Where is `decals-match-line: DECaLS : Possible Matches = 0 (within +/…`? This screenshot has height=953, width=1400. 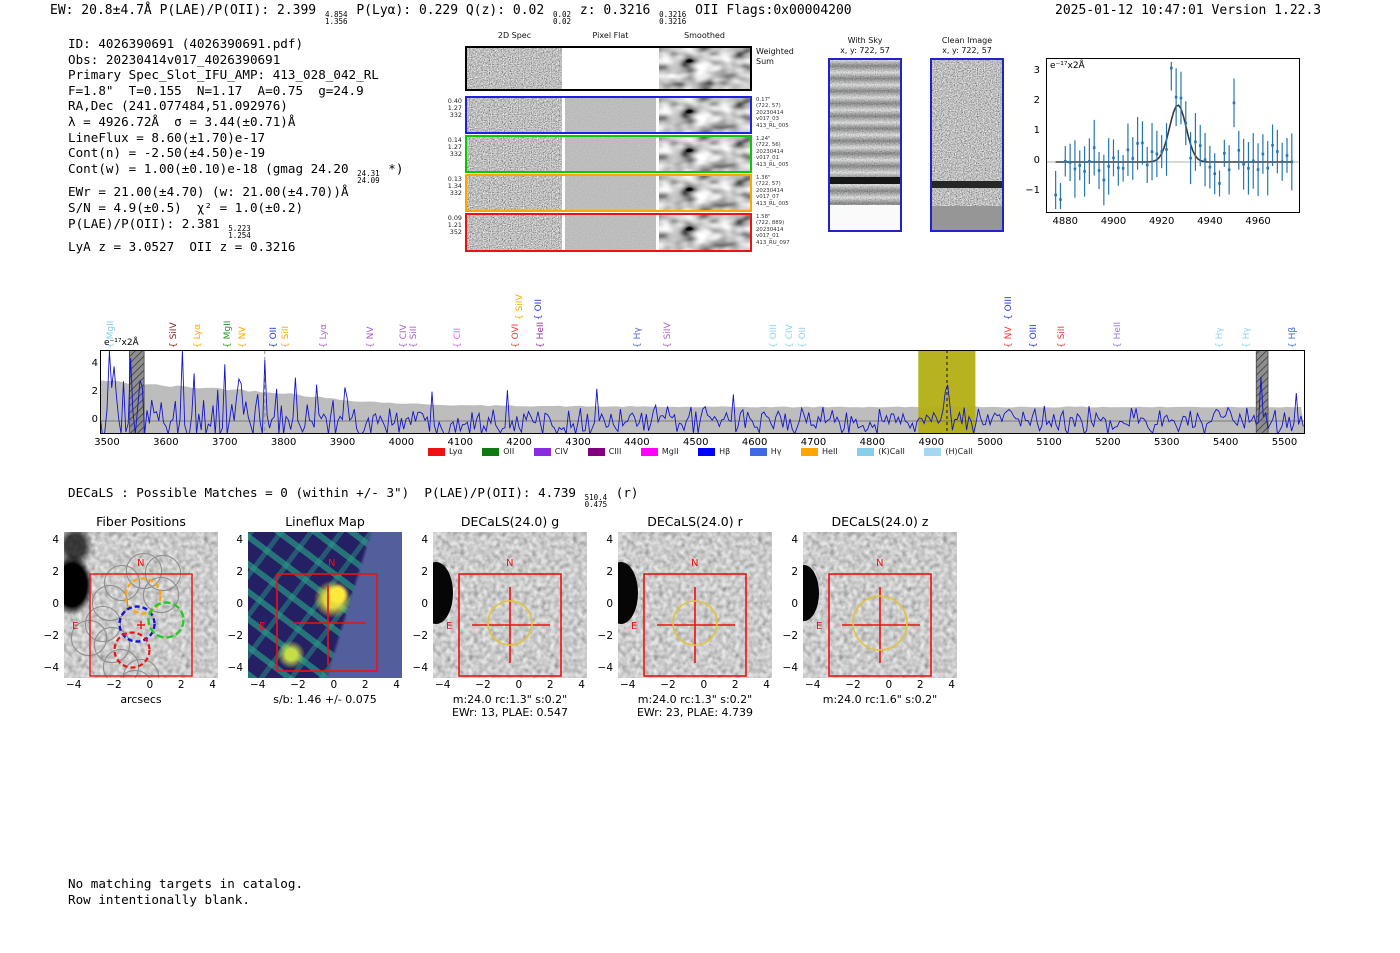 decals-match-line: DECaLS : Possible Matches = 0 (within +/… is located at coordinates (353, 497).